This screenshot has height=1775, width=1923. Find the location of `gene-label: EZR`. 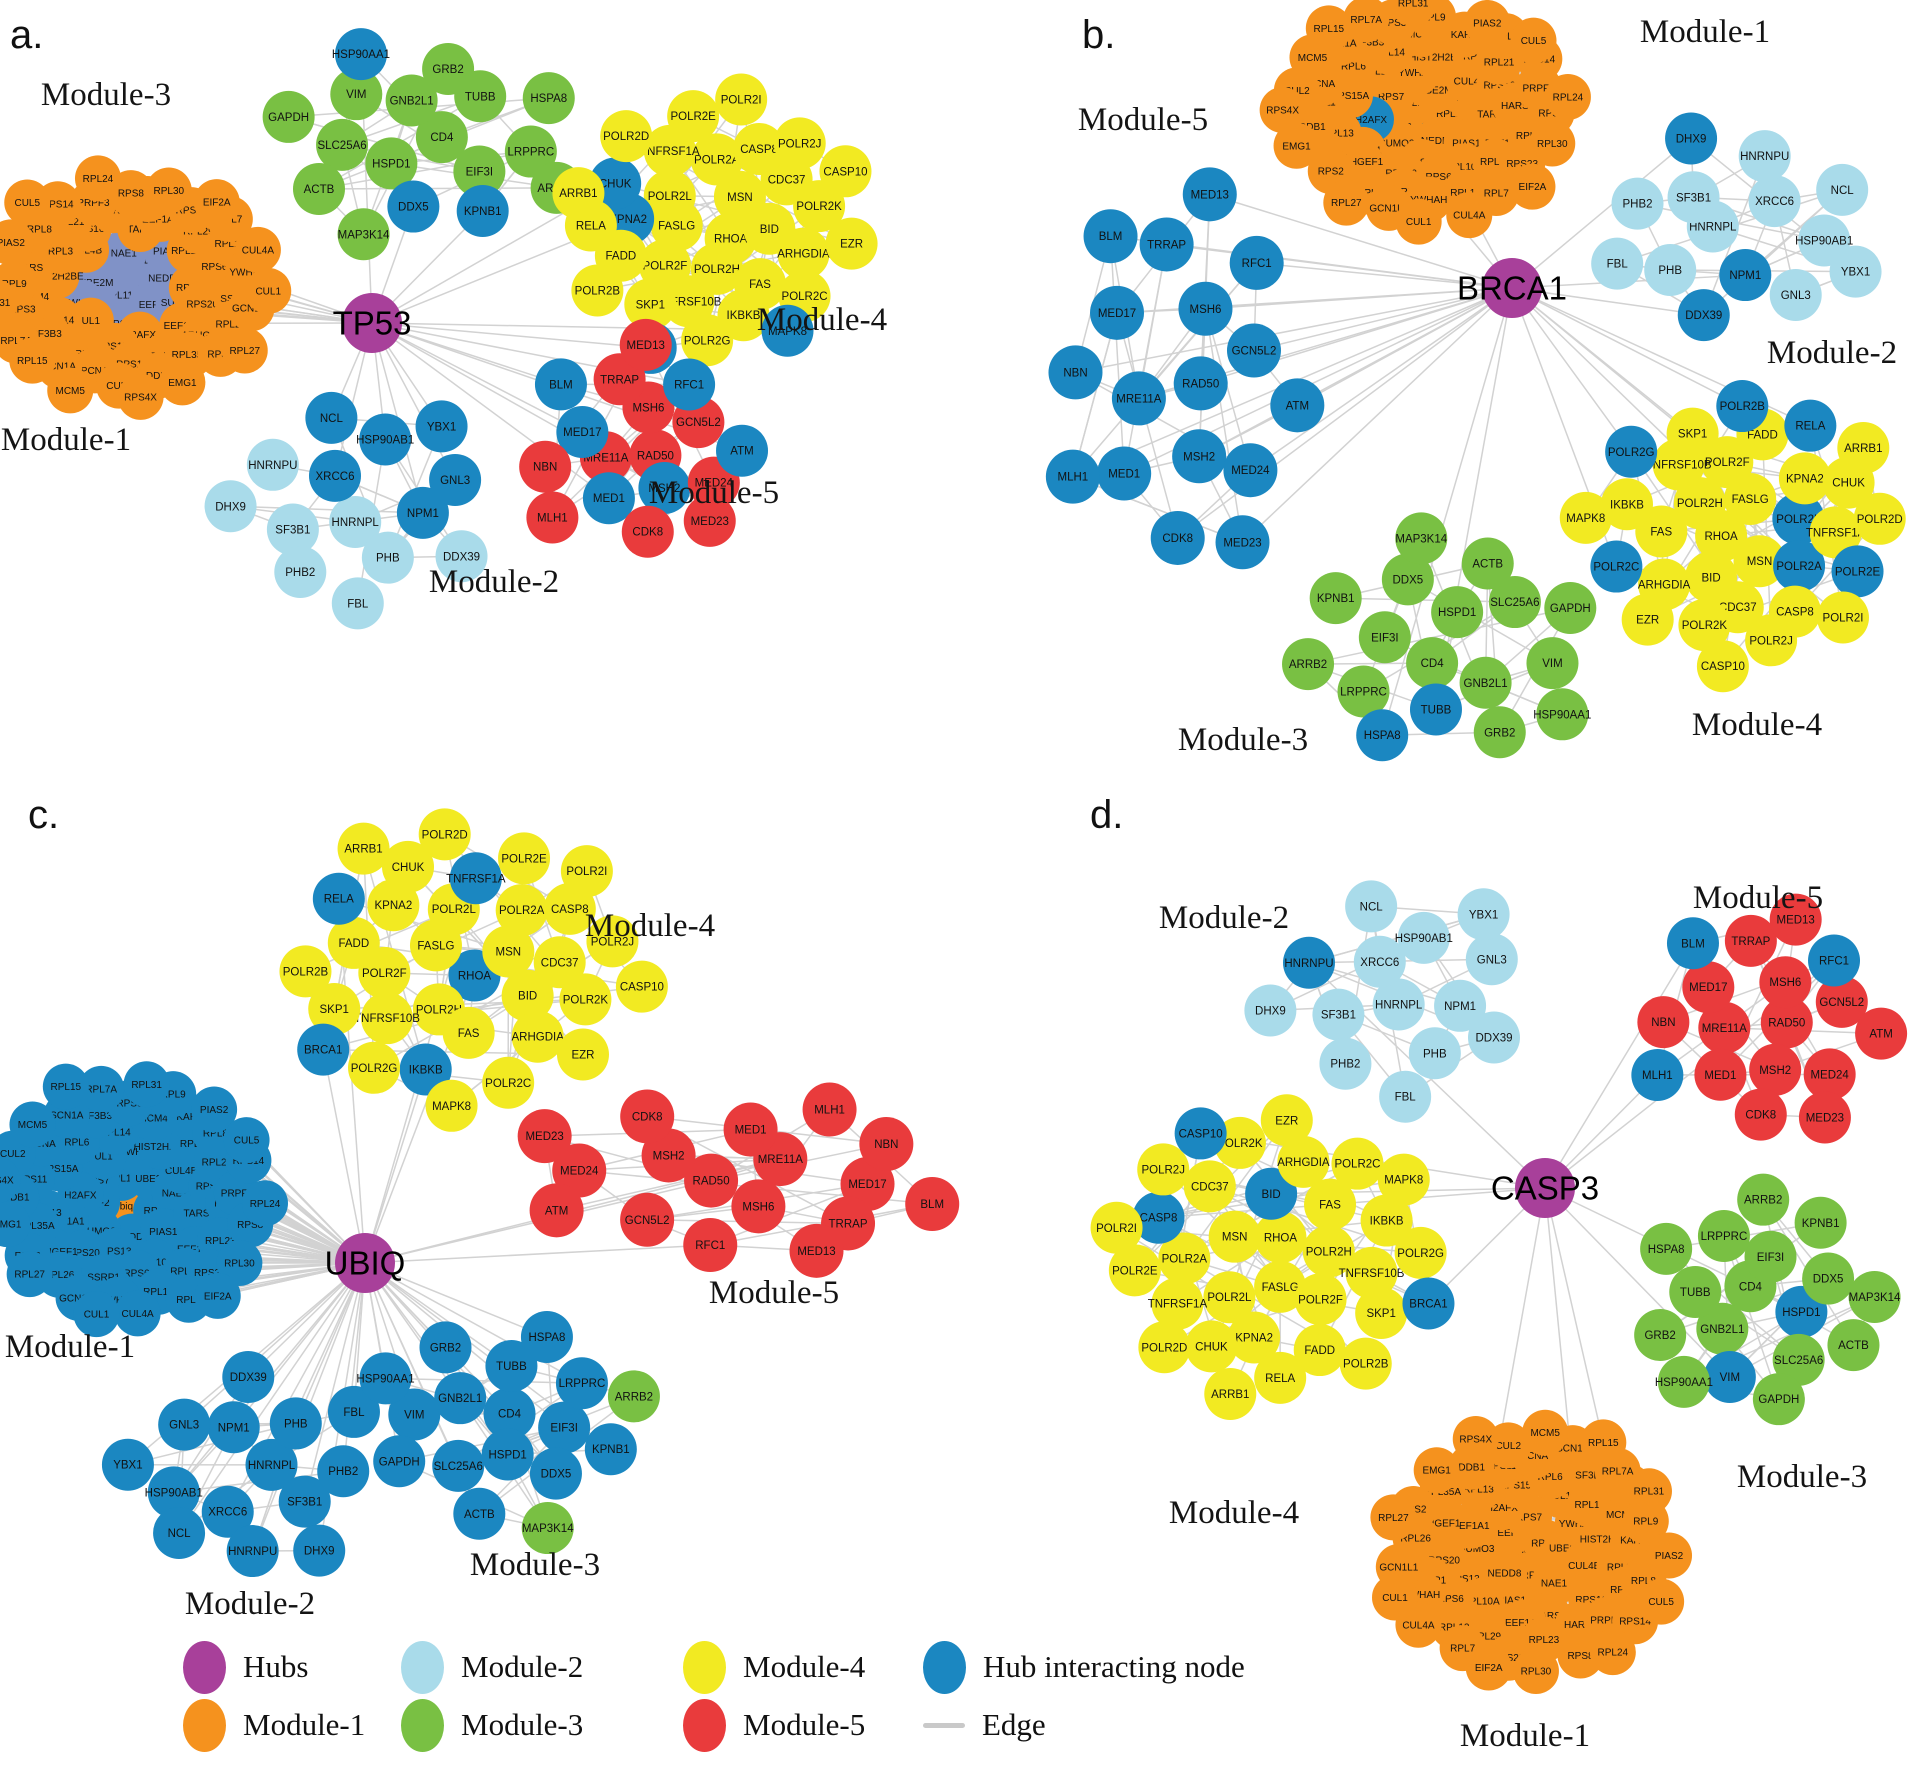

gene-label: EZR is located at coordinates (1647, 621).